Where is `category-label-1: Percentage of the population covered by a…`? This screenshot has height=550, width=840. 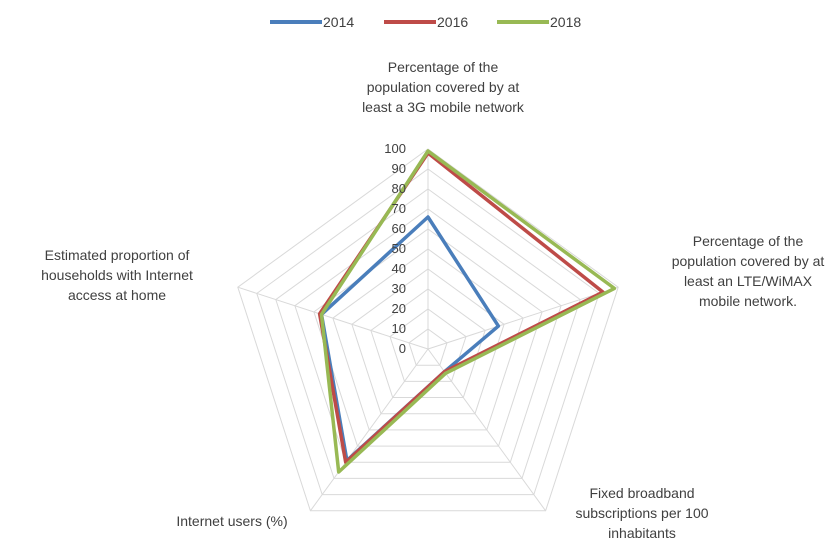
category-label-1: Percentage of the population covered by a… is located at coordinates (748, 271).